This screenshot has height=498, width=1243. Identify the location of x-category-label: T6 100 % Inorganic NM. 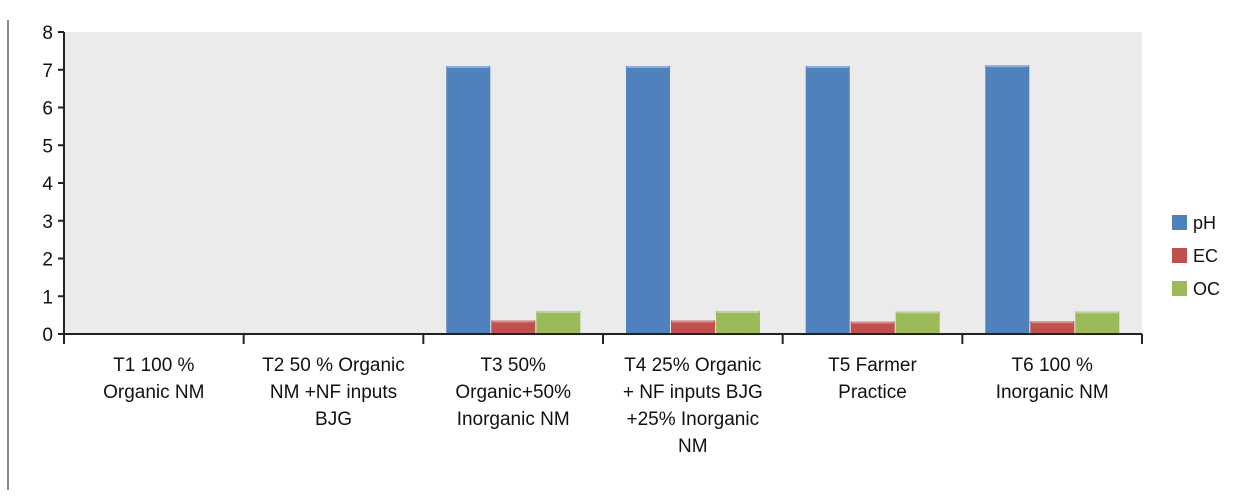
(1052, 379).